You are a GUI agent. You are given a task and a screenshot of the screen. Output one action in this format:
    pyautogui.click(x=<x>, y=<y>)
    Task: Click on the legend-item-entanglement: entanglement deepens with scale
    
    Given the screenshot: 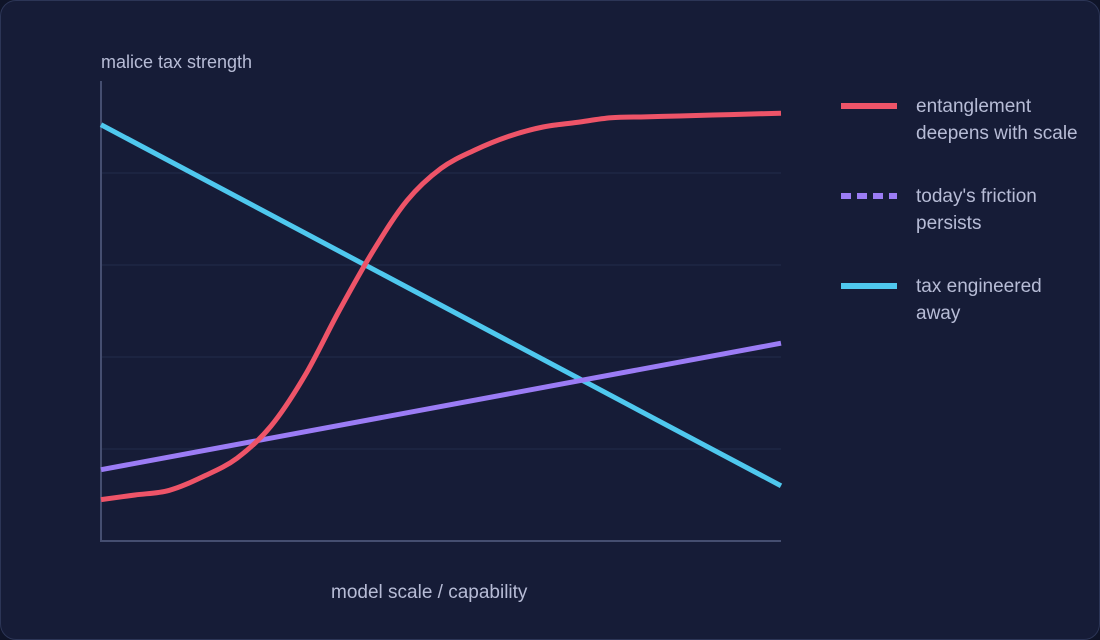 What is the action you would take?
    pyautogui.click(x=970, y=138)
    